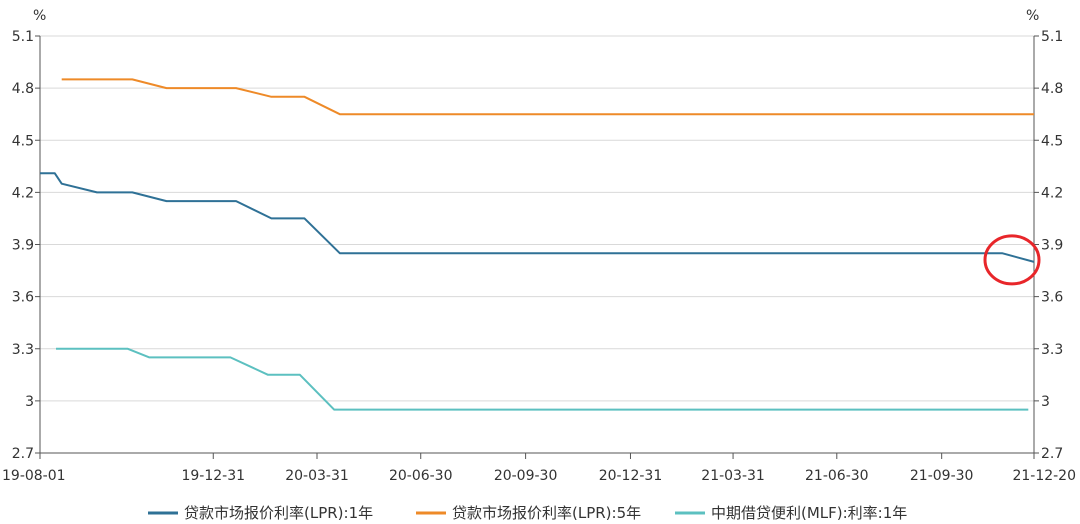  I want to click on y-tick-label-right: 3.6, so click(1052, 298).